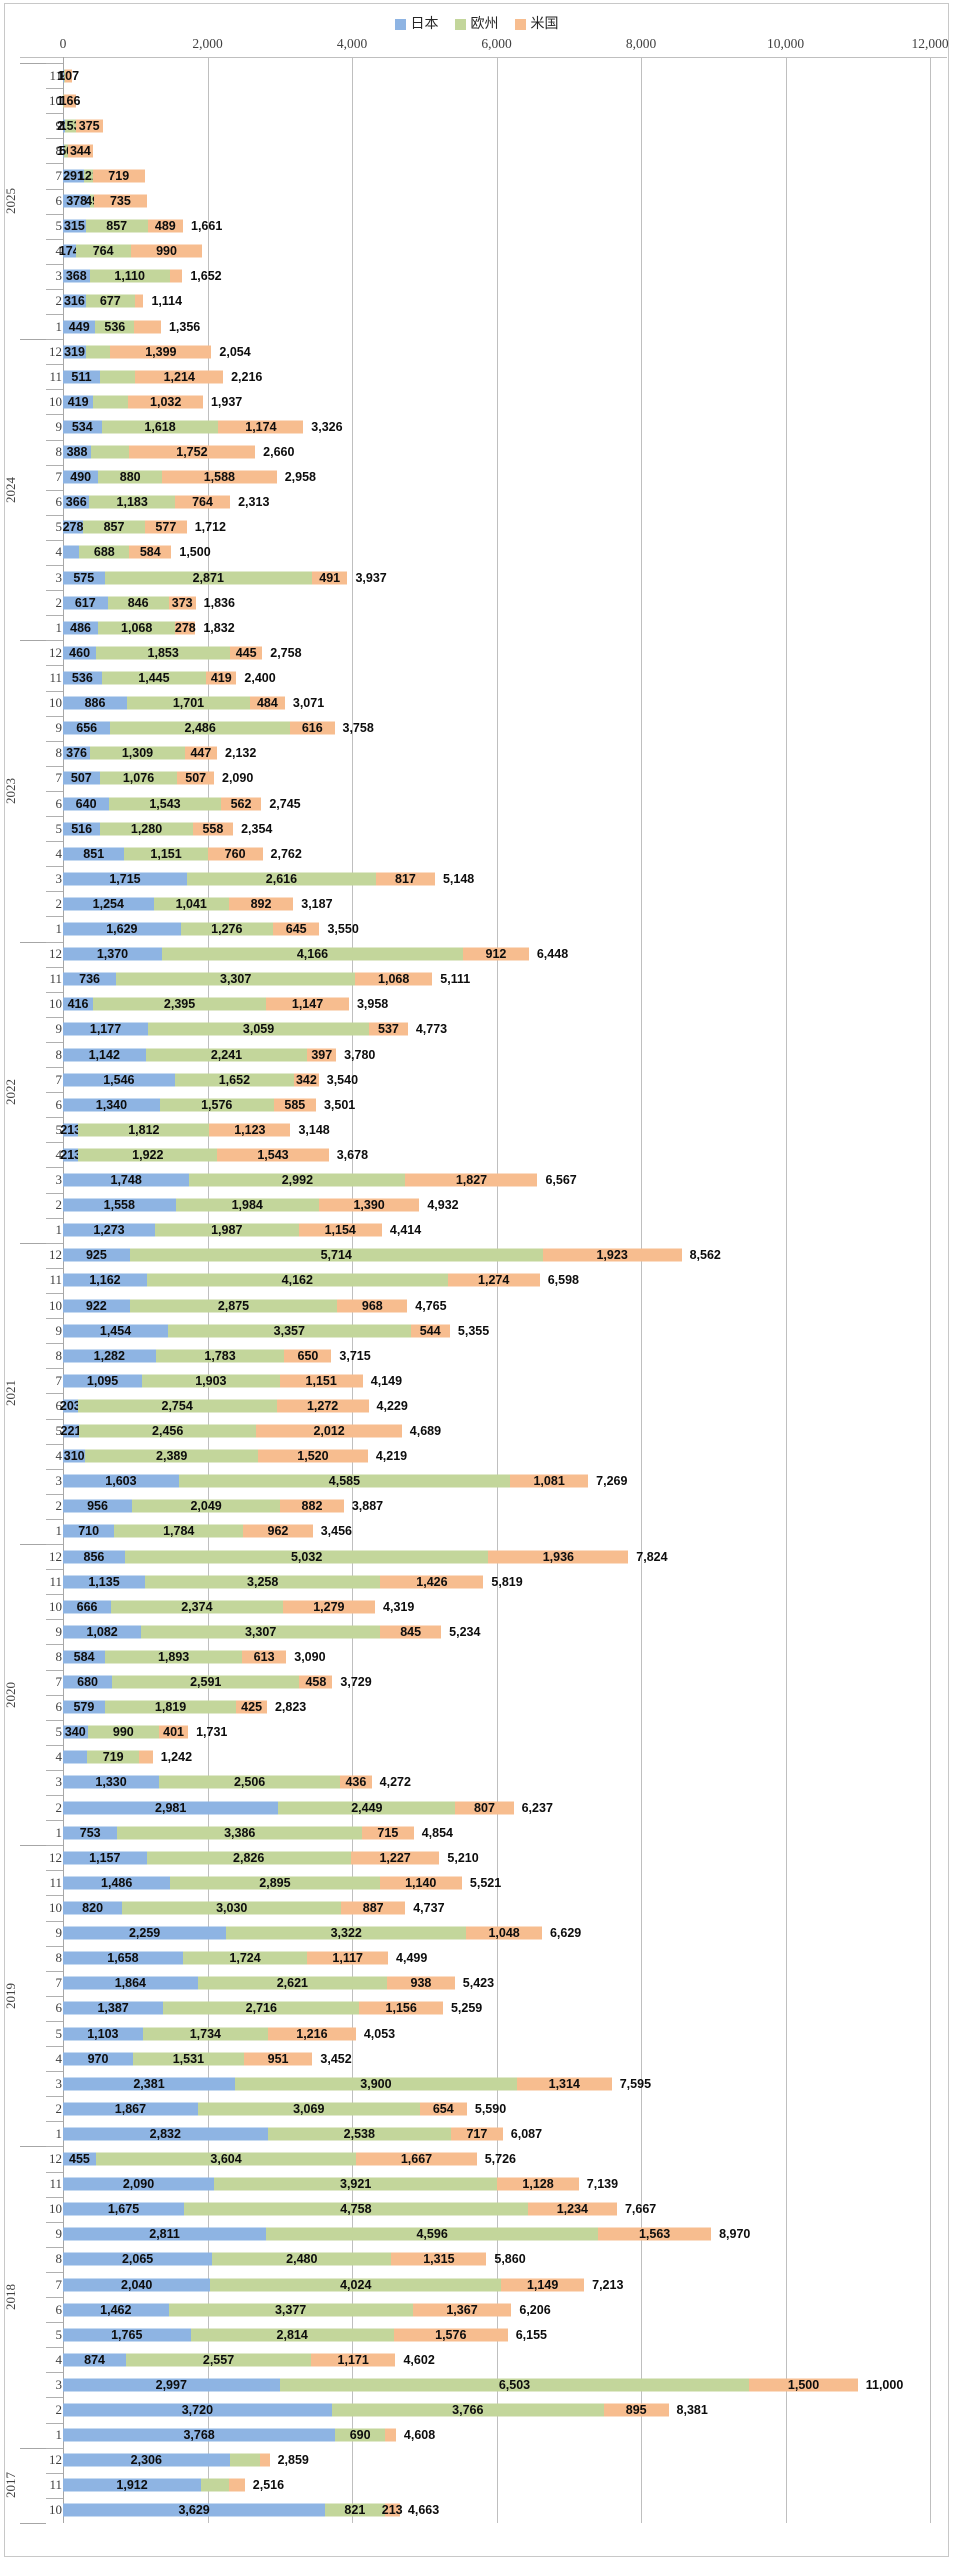  I want to click on bar-row: 2 1,254 1,041 892 3,187, so click(476, 903).